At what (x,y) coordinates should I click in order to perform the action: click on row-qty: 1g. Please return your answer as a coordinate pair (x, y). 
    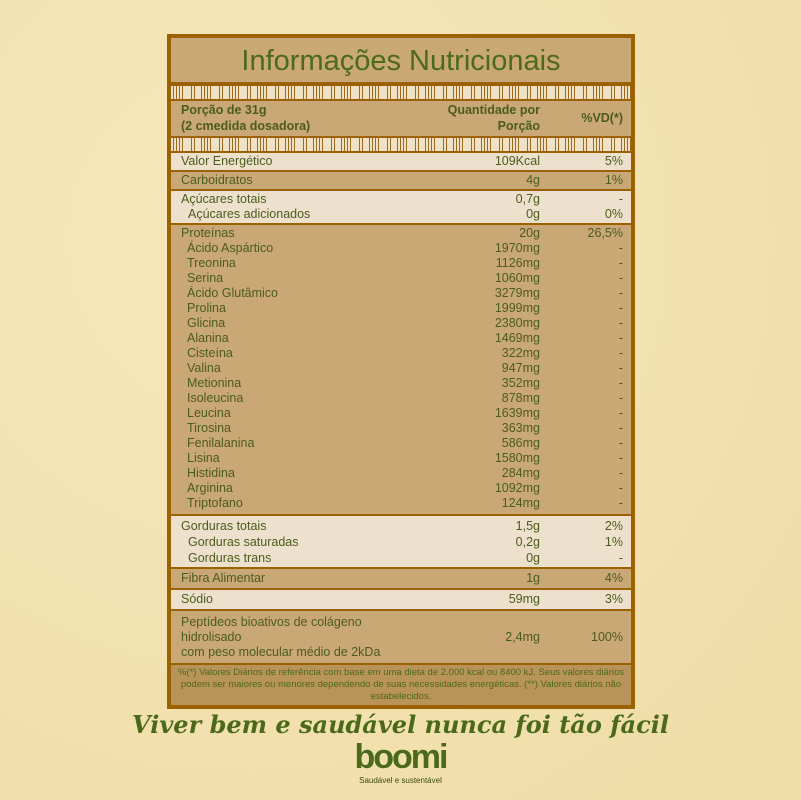
    Looking at the image, I should click on (533, 578).